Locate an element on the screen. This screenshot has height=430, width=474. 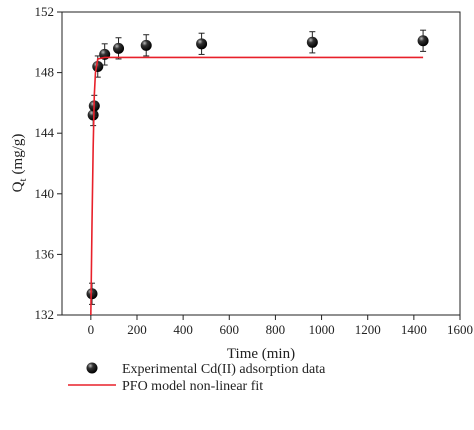
y-tick-label: 136 is located at coordinates (45, 253).